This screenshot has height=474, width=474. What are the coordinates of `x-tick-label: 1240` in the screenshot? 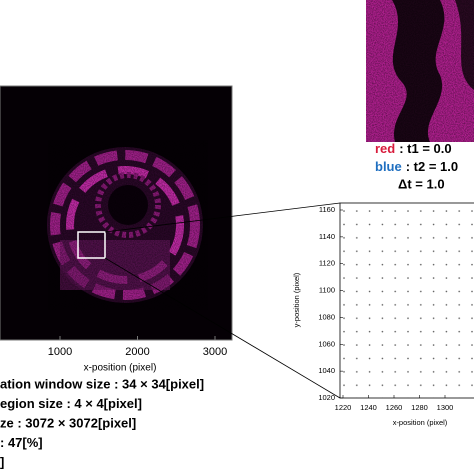 It's located at (368, 407).